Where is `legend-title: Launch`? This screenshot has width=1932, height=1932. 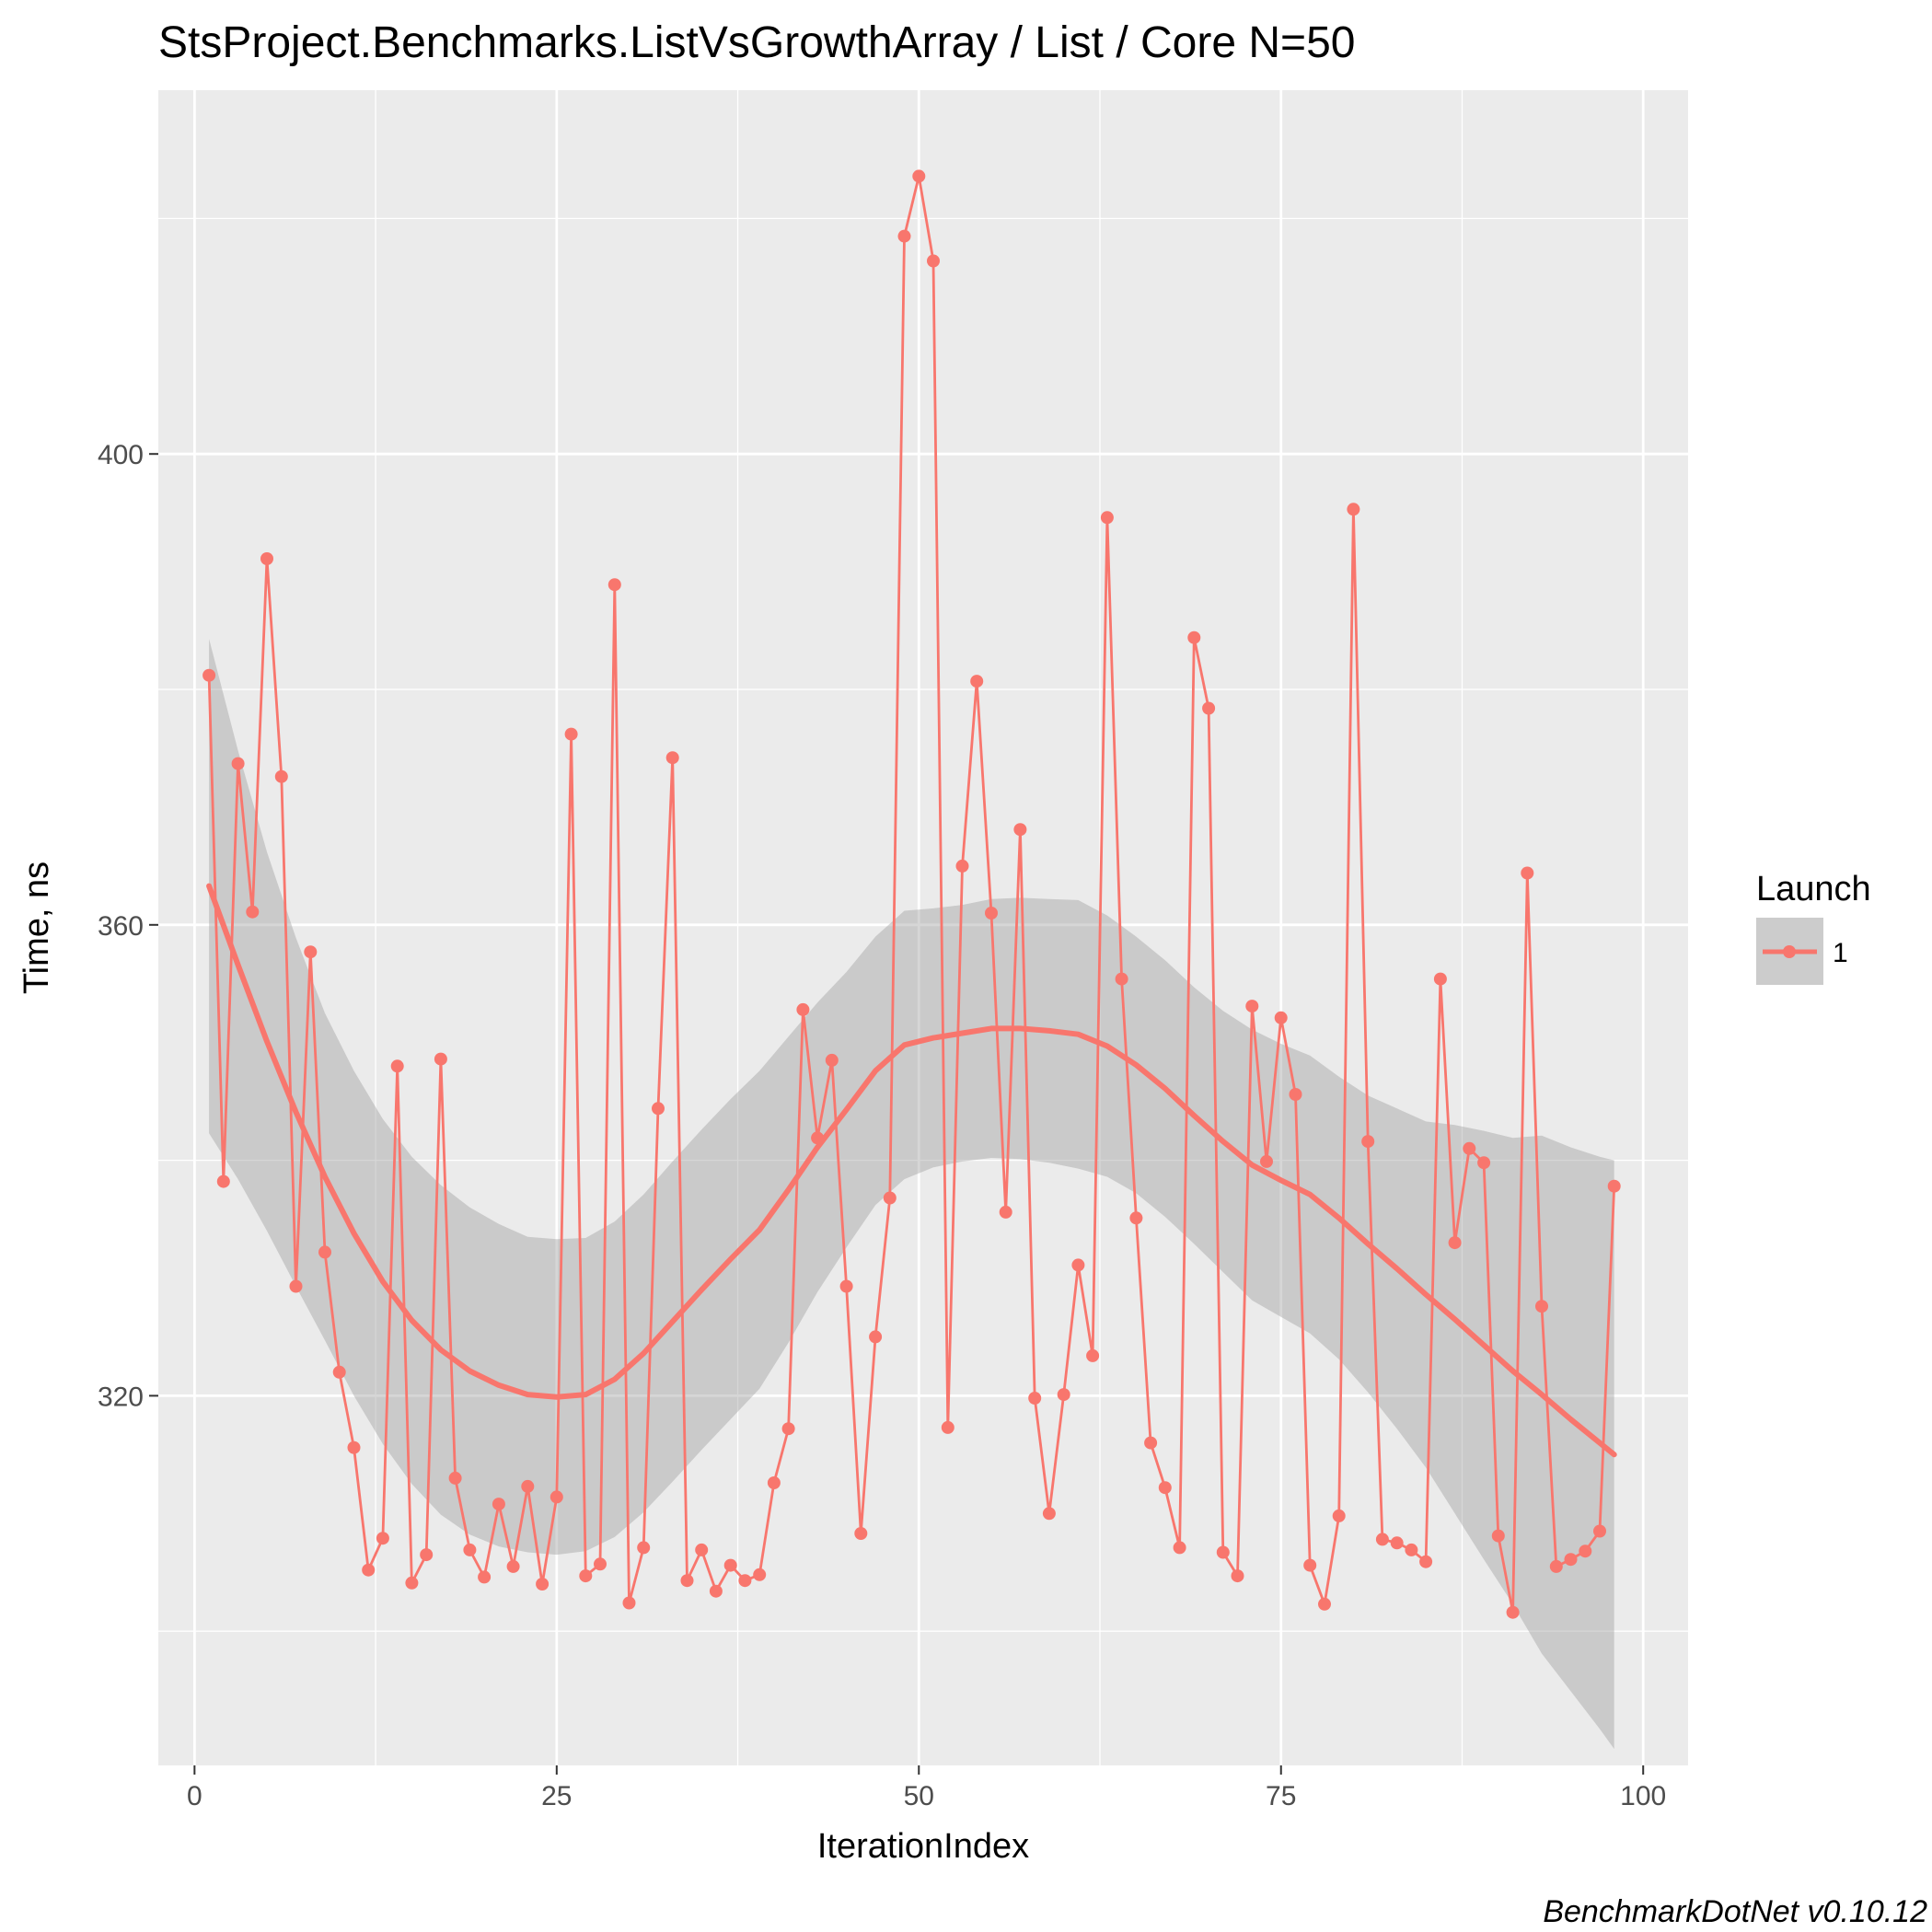
legend-title: Launch is located at coordinates (1814, 889).